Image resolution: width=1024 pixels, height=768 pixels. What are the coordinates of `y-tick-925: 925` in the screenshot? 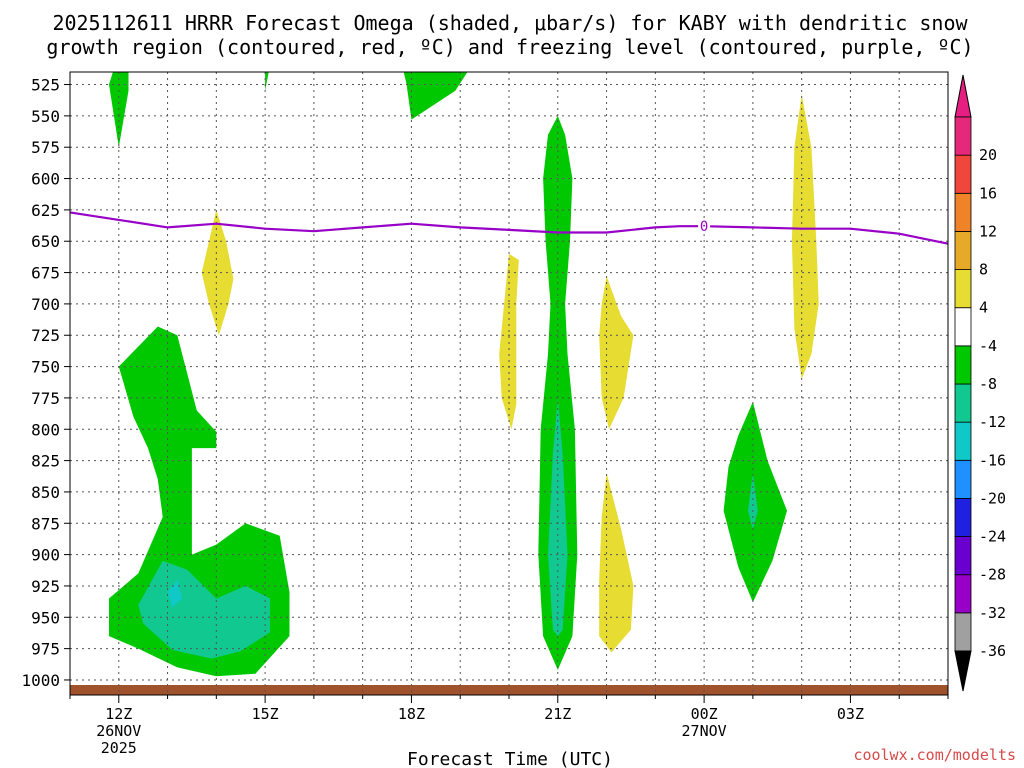 It's located at (45, 586).